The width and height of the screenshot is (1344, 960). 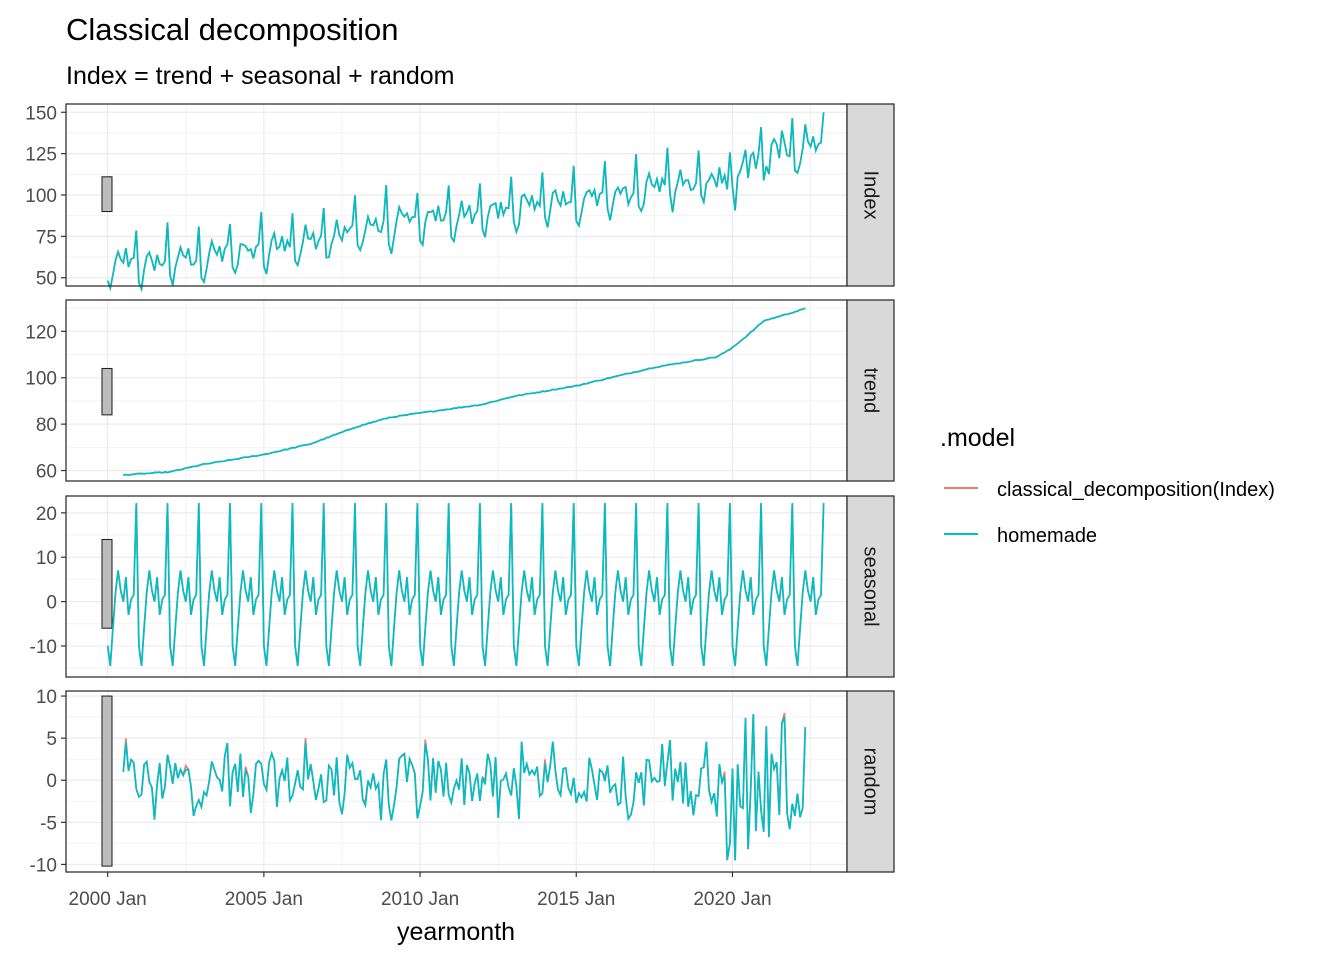 I want to click on x-tick-label: 2010 Jan, so click(x=420, y=899).